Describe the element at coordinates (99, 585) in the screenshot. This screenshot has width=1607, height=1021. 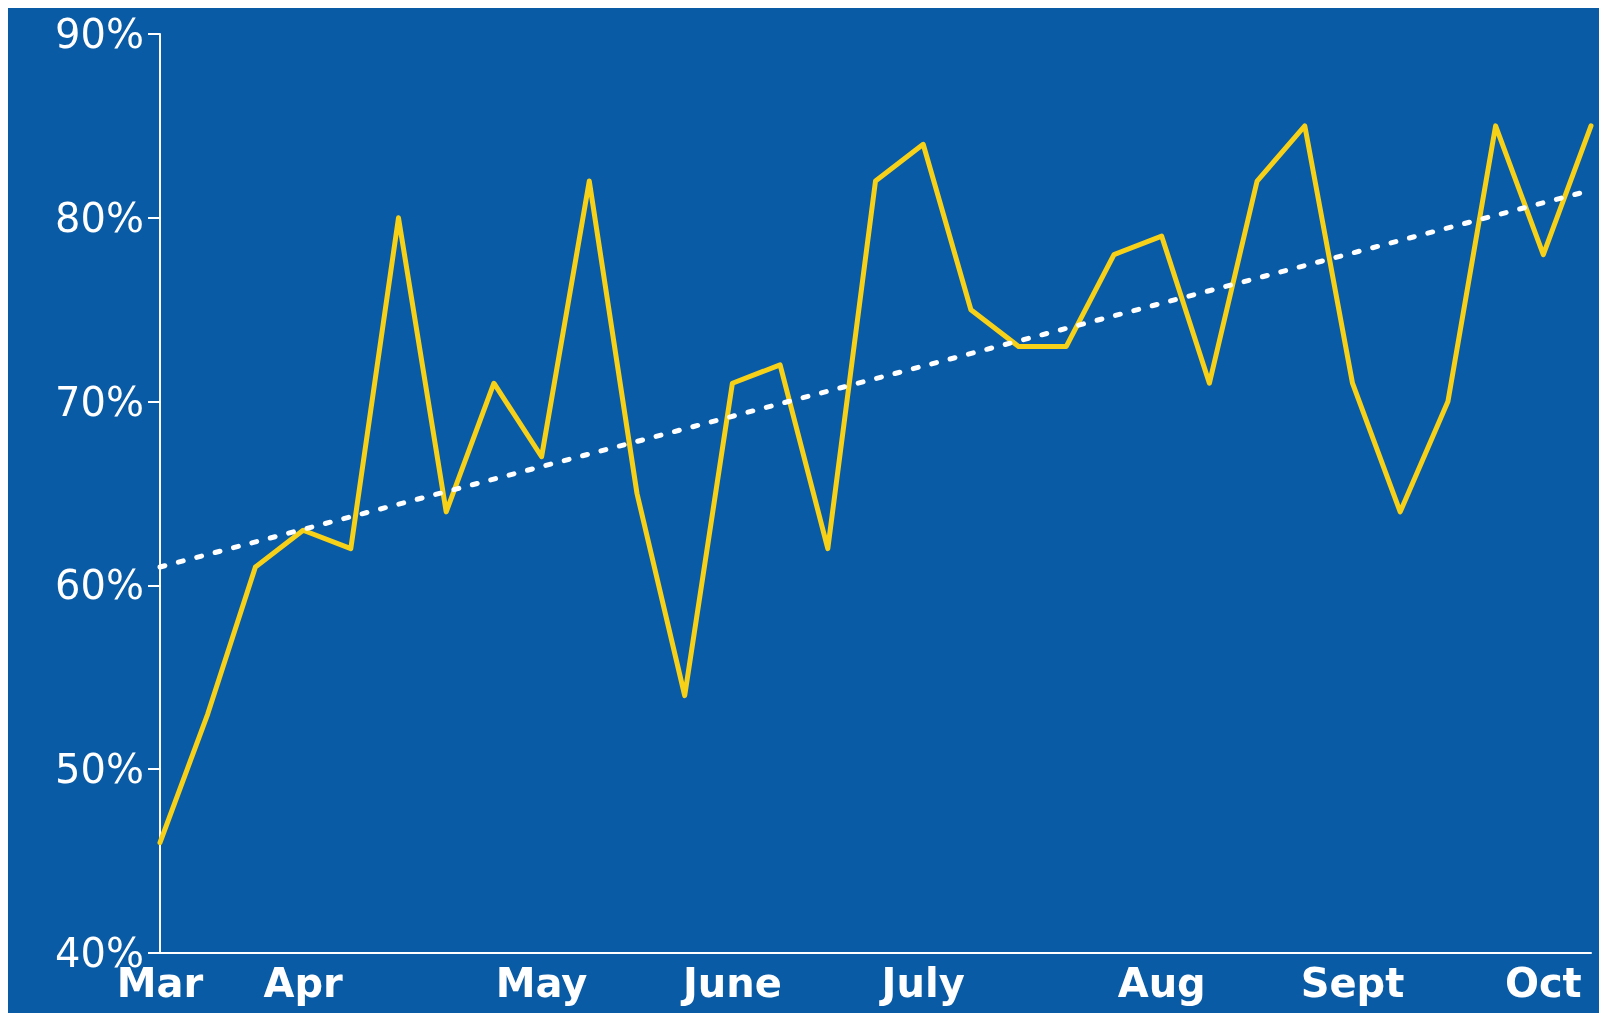
I see `y-tick-label: 60%` at that location.